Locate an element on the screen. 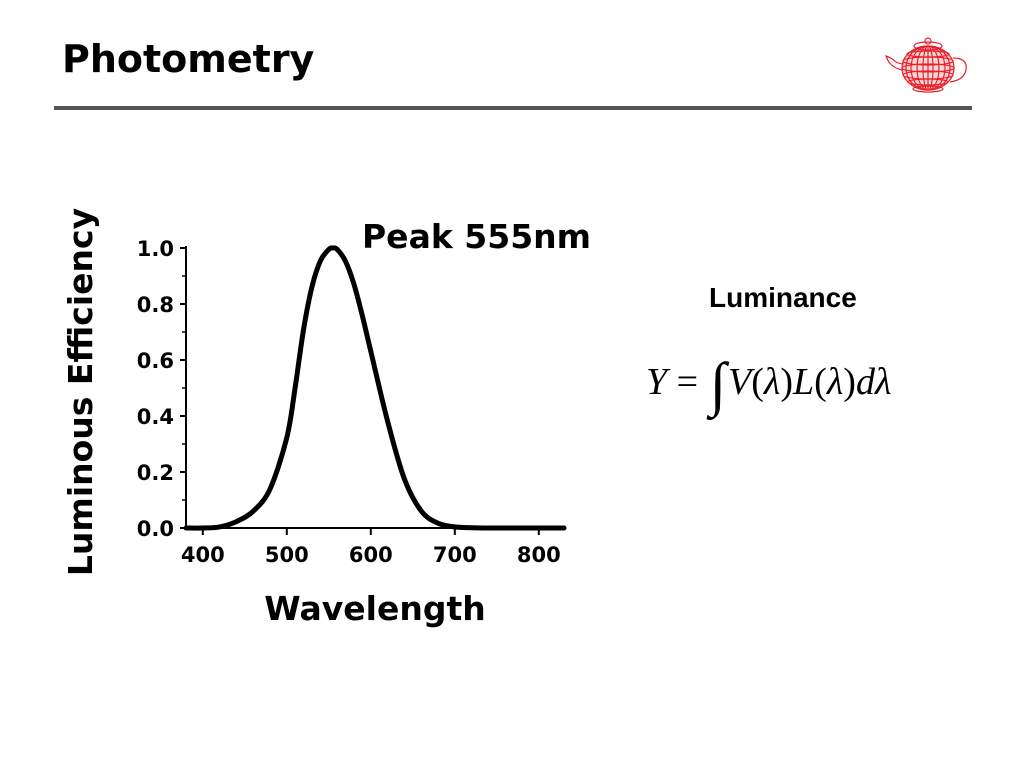 This screenshot has width=1024, height=768. formula-V: V is located at coordinates (740, 382).